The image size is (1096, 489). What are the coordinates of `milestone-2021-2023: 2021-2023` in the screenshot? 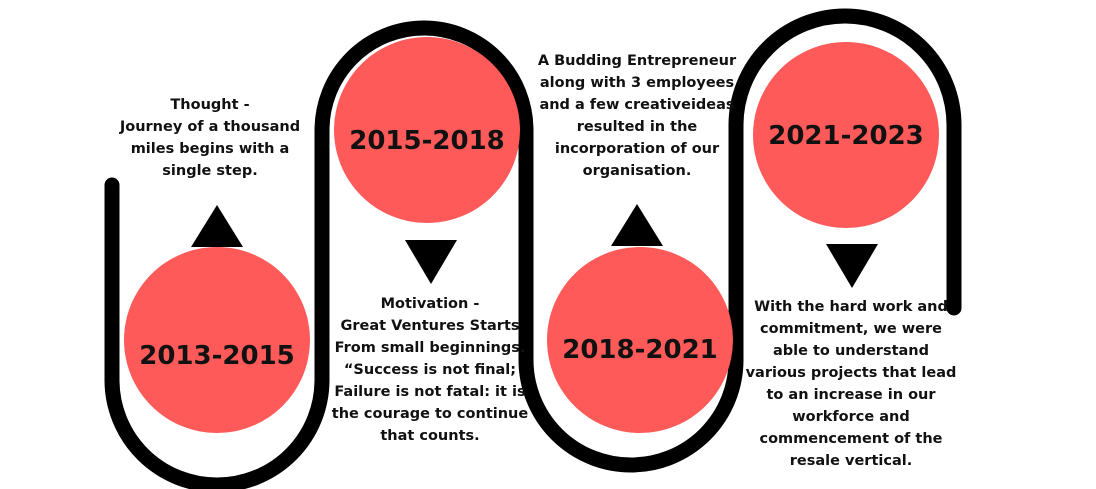 It's located at (846, 135).